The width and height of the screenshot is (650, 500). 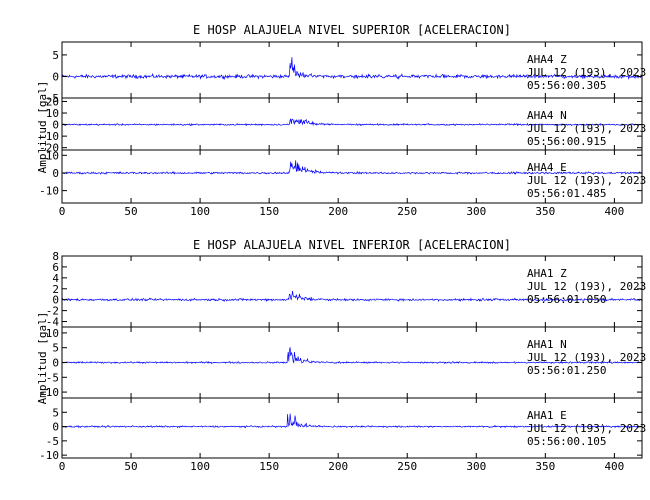 I want to click on y-tick-label: 20, so click(x=52, y=101).